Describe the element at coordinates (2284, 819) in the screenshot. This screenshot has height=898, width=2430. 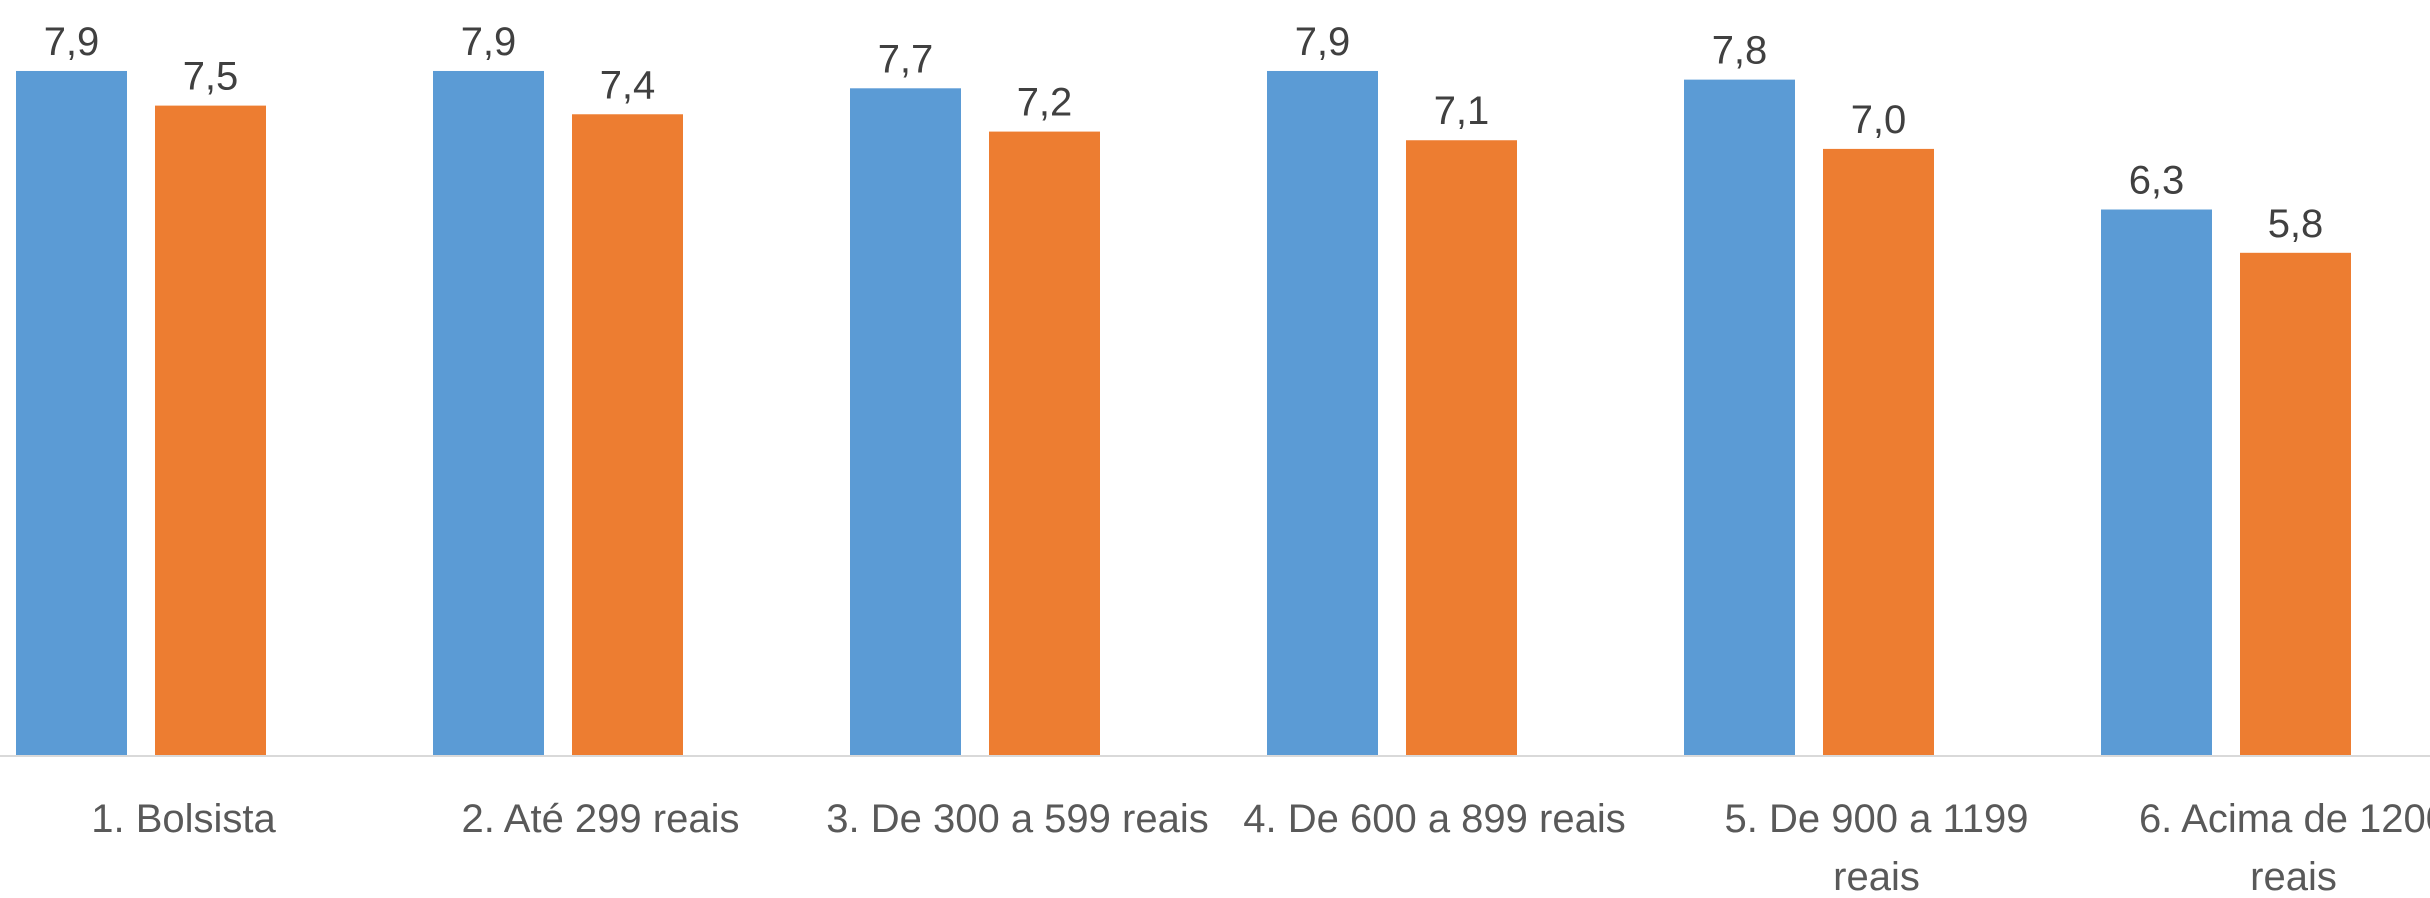
I see `category-label-6-line-1: 6. Acima de 1200` at that location.